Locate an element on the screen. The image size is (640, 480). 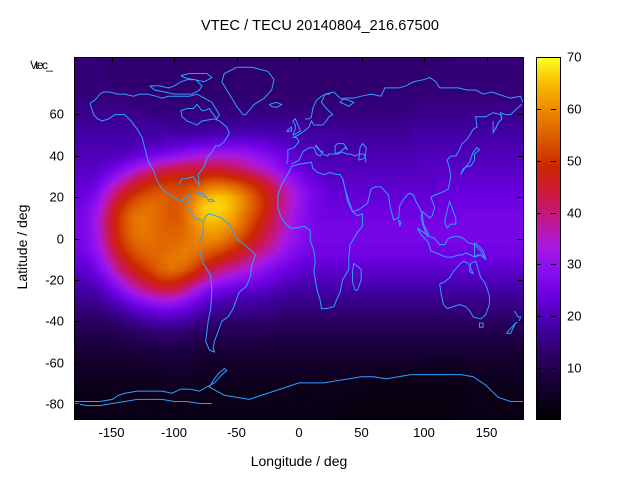
colorbar-tick-label: 20 is located at coordinates (574, 316).